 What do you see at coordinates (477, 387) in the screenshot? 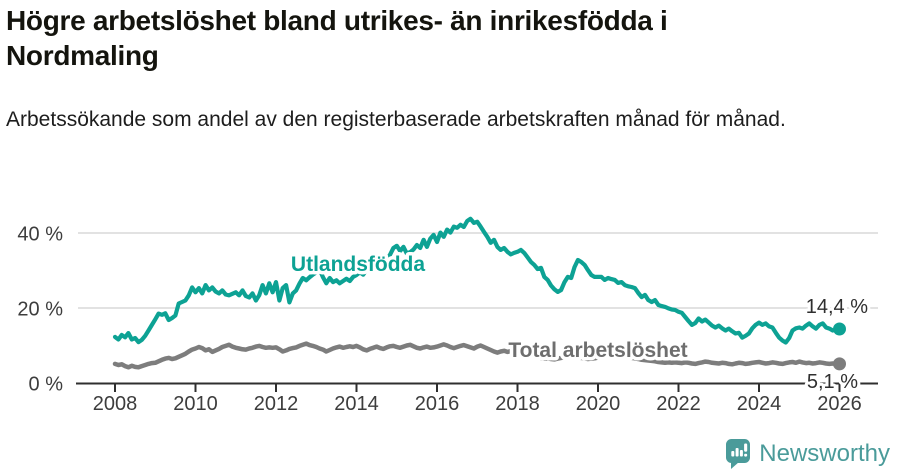
I see `x-axis` at bounding box center [477, 387].